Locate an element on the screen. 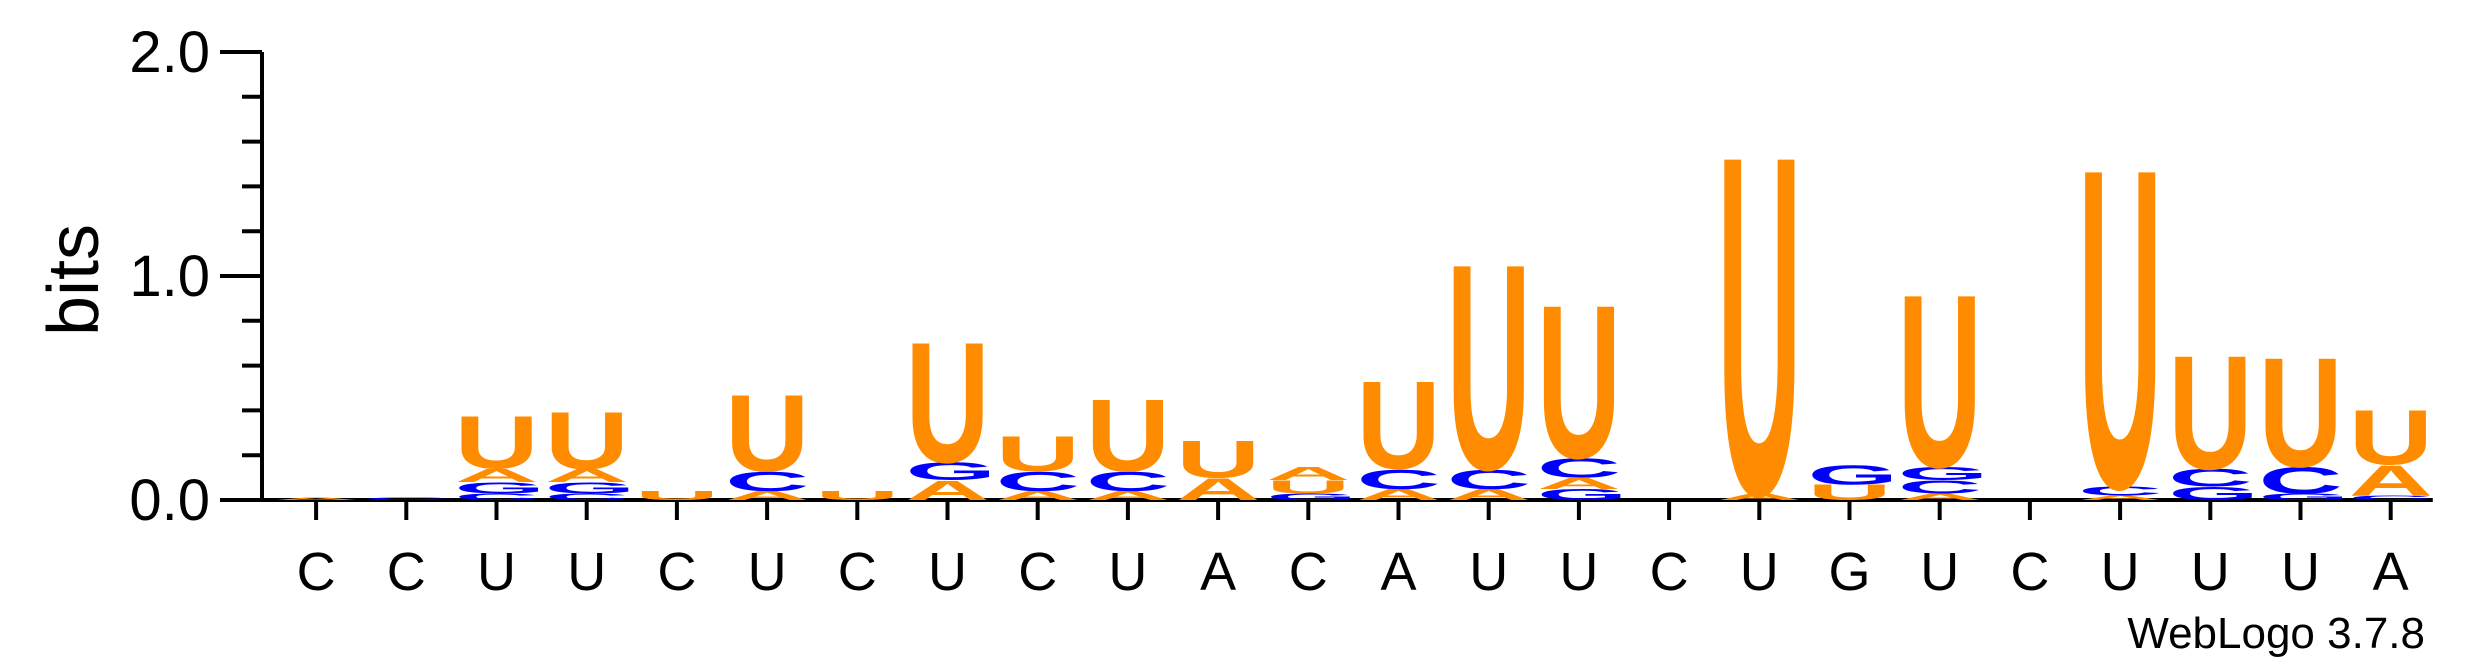 This screenshot has height=667, width=2475. y-axis-label: bits is located at coordinates (74, 280).